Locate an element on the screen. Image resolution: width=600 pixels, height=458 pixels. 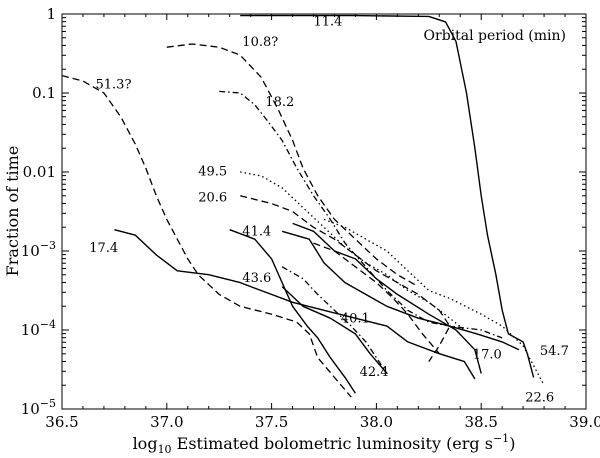
x-tick-label: 38.5 is located at coordinates (480, 422).